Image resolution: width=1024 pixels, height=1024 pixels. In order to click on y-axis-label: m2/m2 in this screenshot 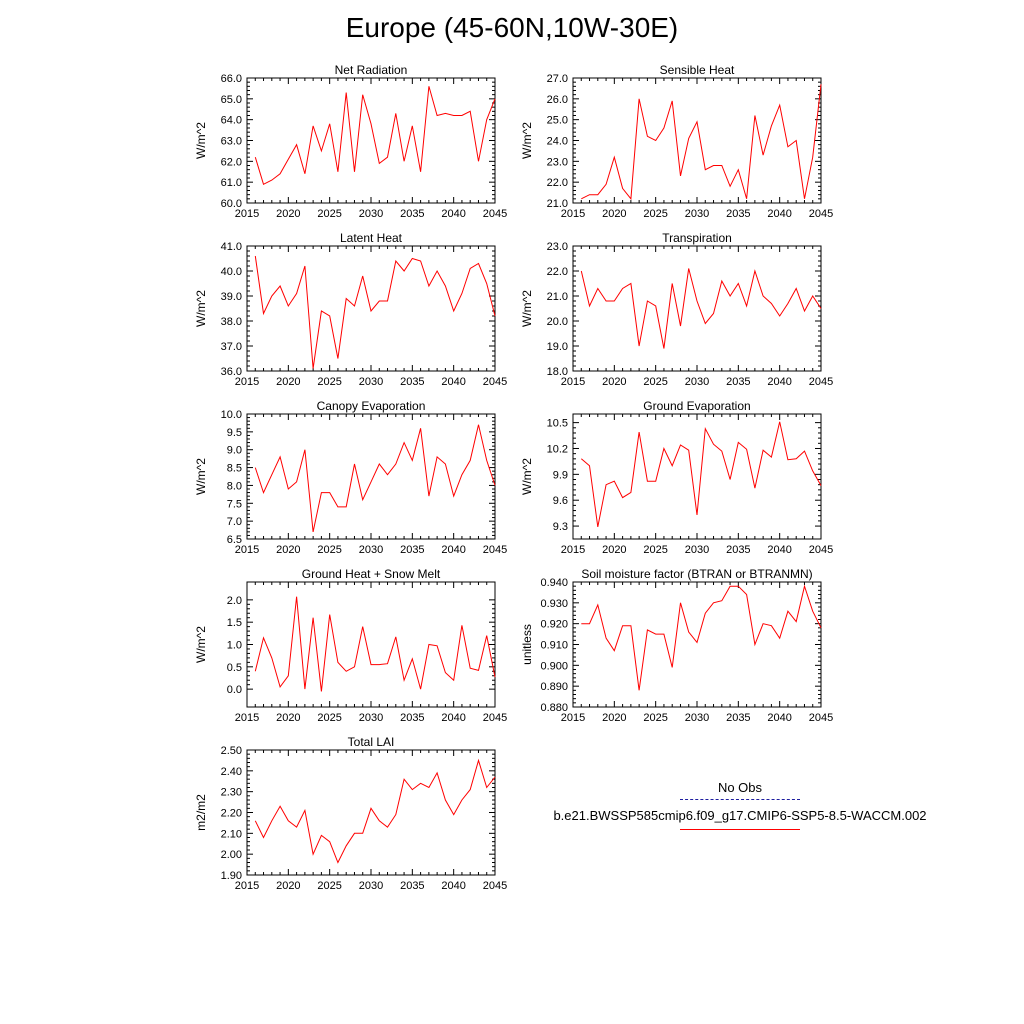, I will do `click(201, 812)`.